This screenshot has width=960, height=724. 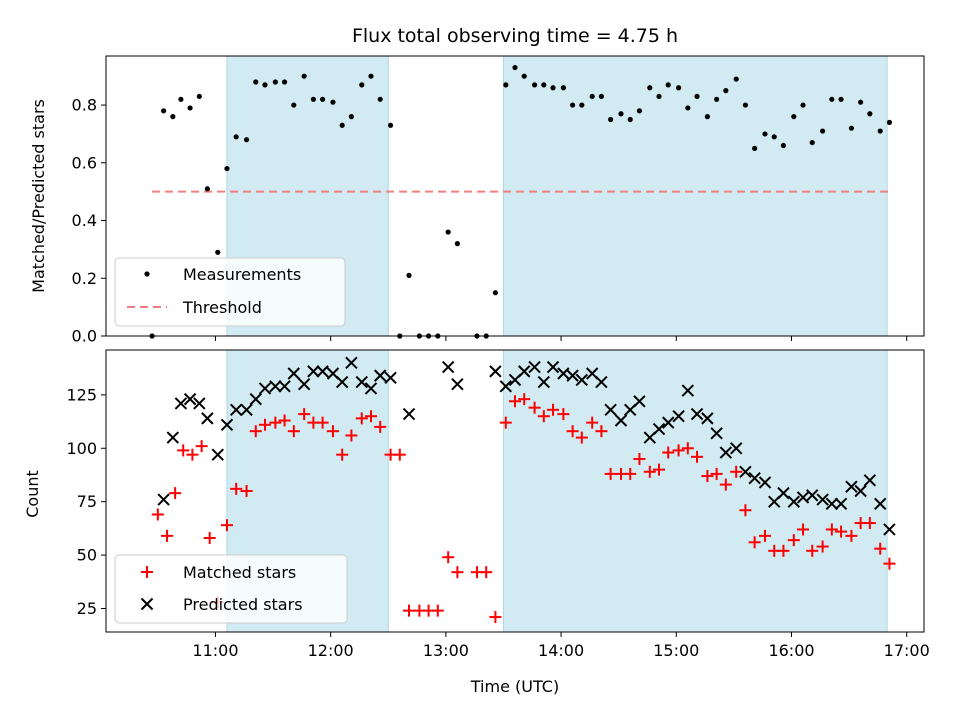 What do you see at coordinates (215, 650) in the screenshot?
I see `x-tick-label: 11:00` at bounding box center [215, 650].